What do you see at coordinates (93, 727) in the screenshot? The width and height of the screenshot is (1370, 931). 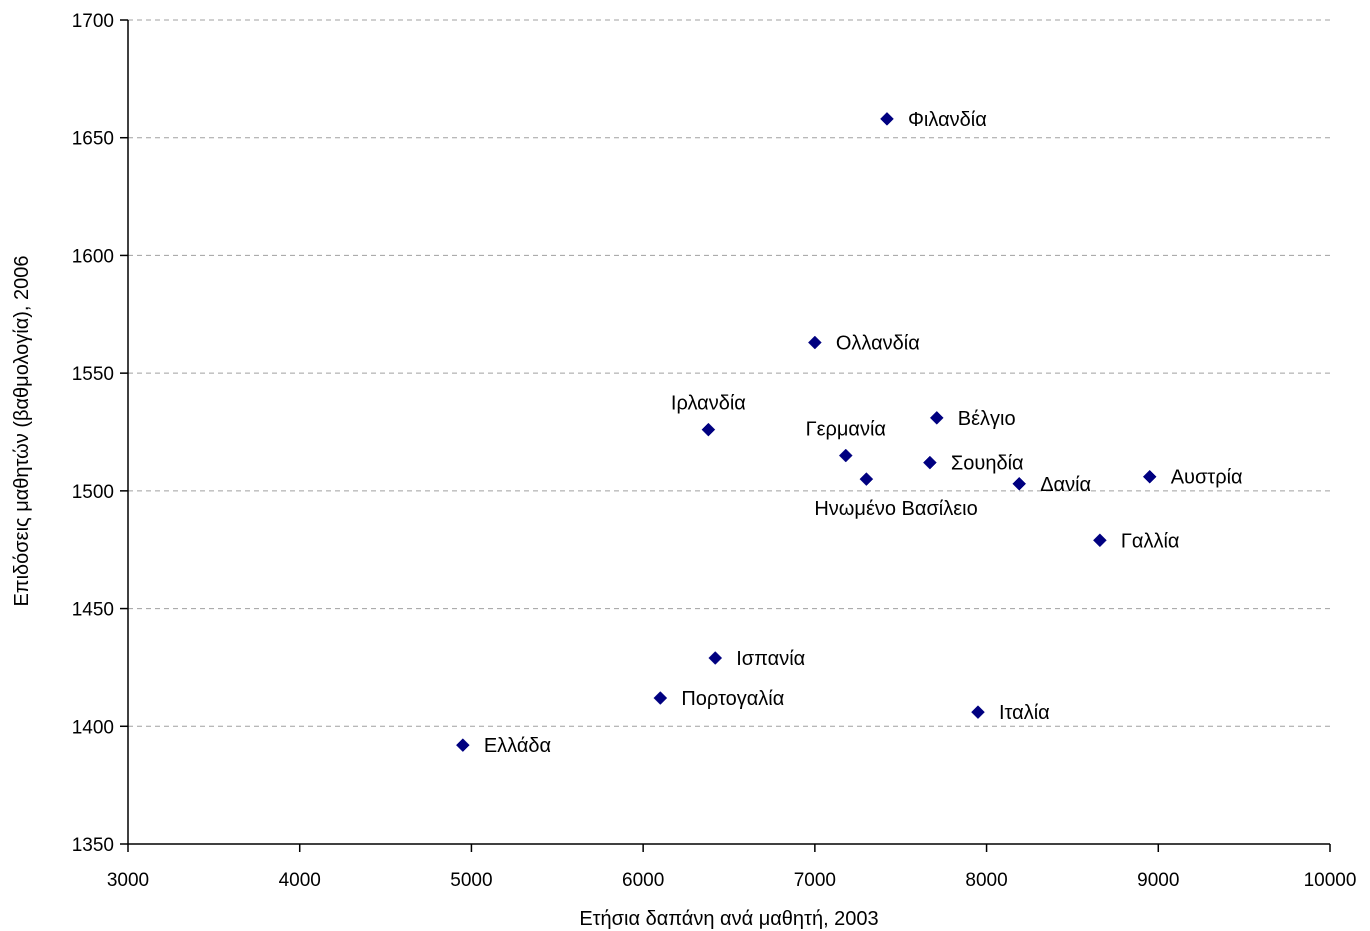 I see `y-tick-label: 1400` at bounding box center [93, 727].